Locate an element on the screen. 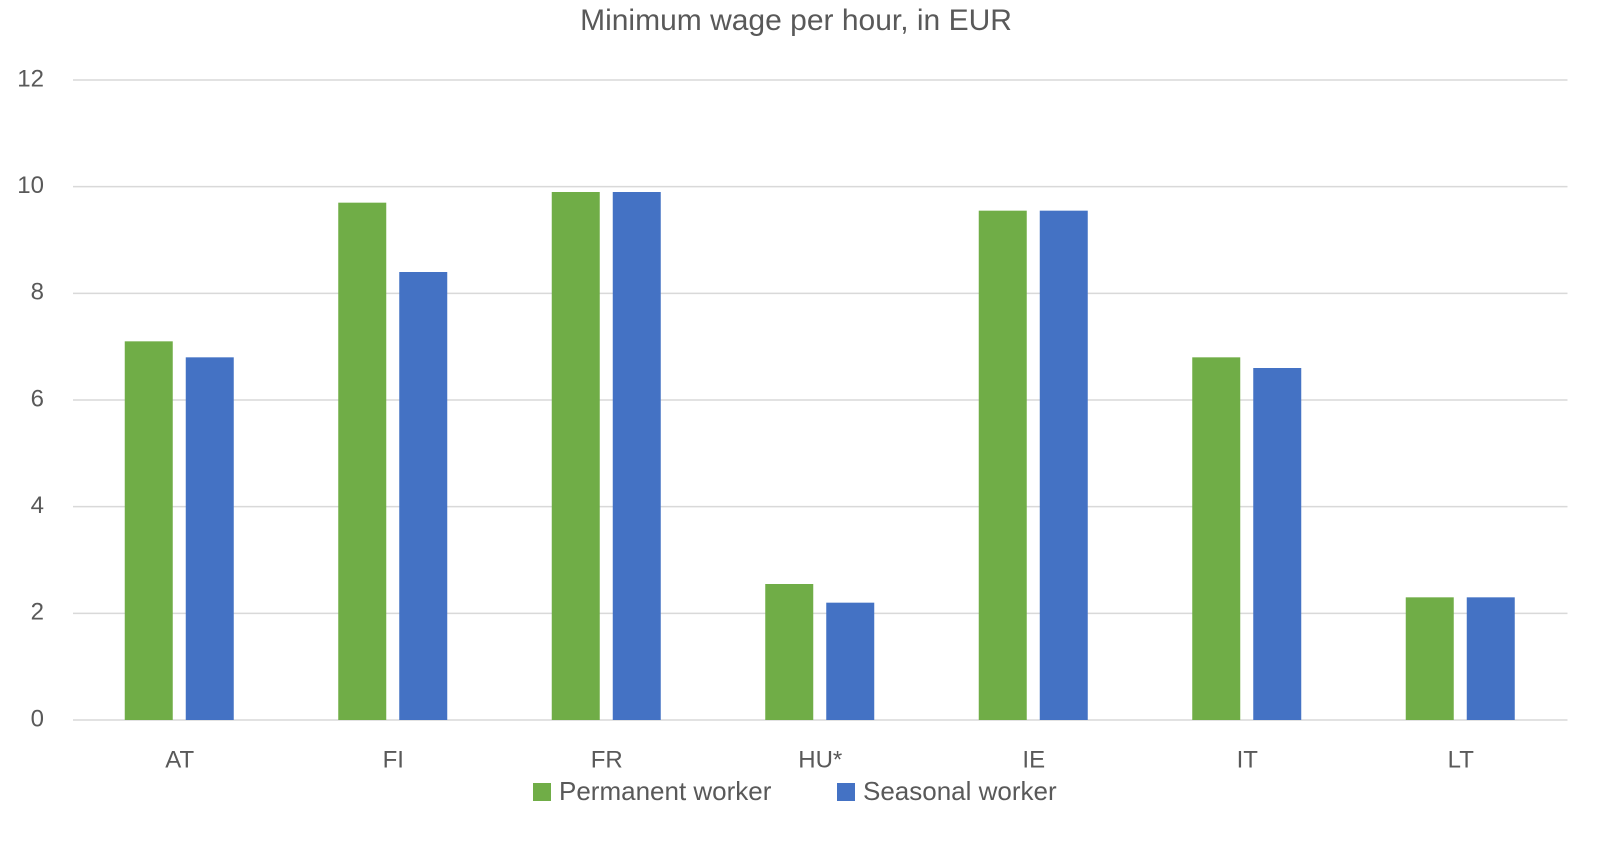 The image size is (1623, 863). y-tick-label: 8 is located at coordinates (37, 292).